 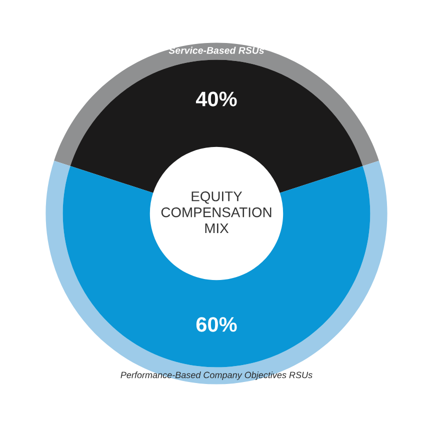 I want to click on text: EQUITY COMPENSATION MIX, so click(x=216, y=212).